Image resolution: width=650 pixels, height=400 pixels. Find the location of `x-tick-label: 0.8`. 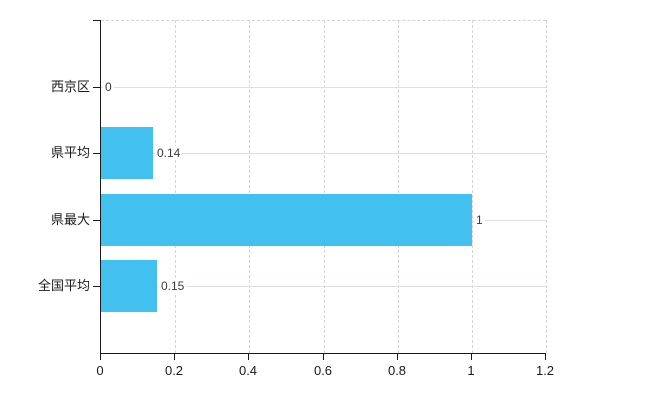

x-tick-label: 0.8 is located at coordinates (397, 370).